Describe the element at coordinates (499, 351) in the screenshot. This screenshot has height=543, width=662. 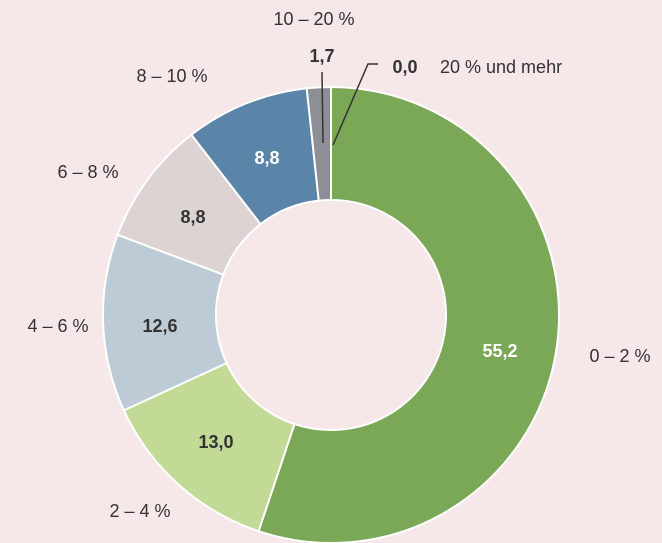
I see `value-label: 55,2` at that location.